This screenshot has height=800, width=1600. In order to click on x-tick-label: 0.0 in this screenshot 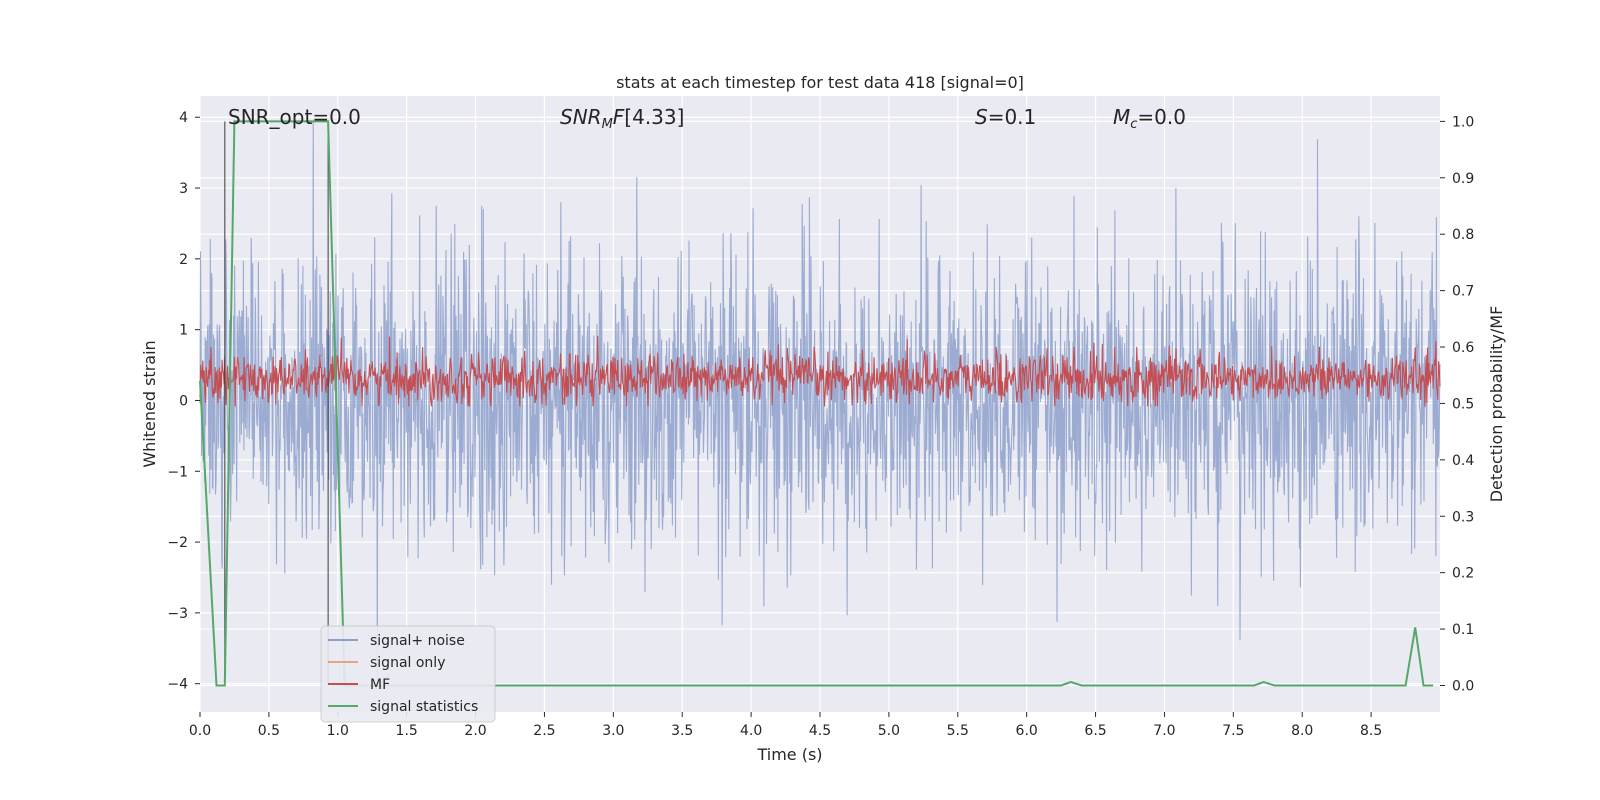, I will do `click(200, 731)`.